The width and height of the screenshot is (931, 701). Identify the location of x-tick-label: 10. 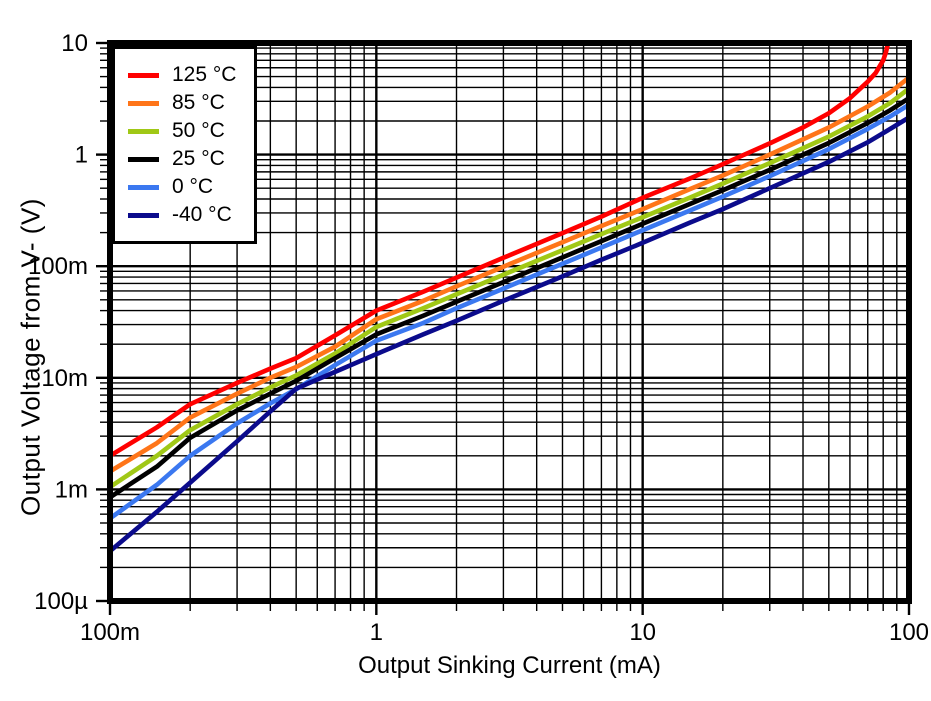
(642, 632).